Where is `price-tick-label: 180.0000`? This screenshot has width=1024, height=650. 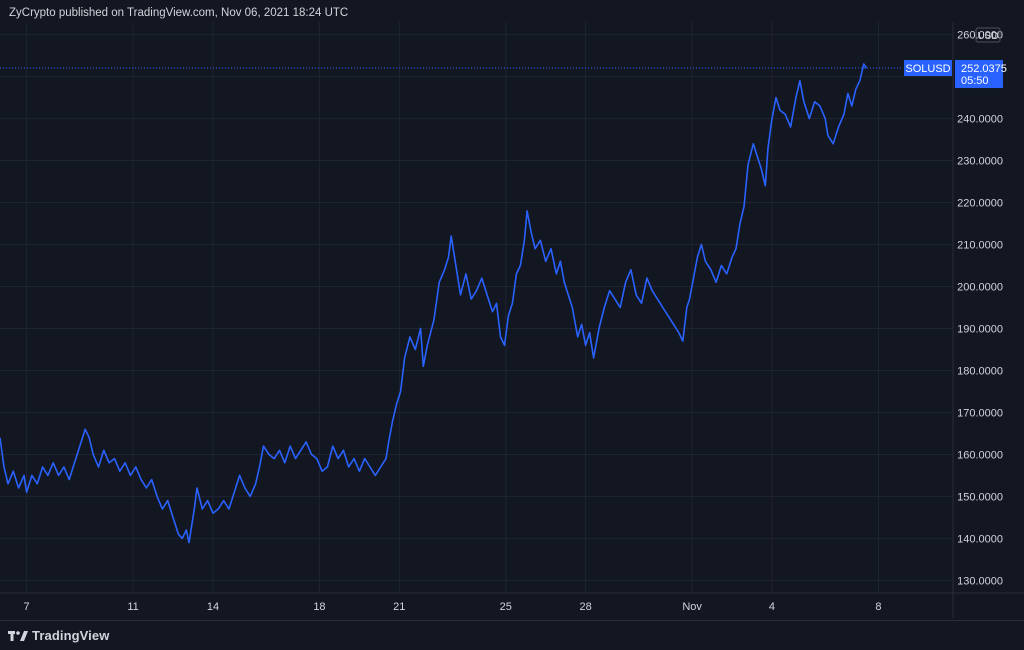
price-tick-label: 180.0000 is located at coordinates (980, 371).